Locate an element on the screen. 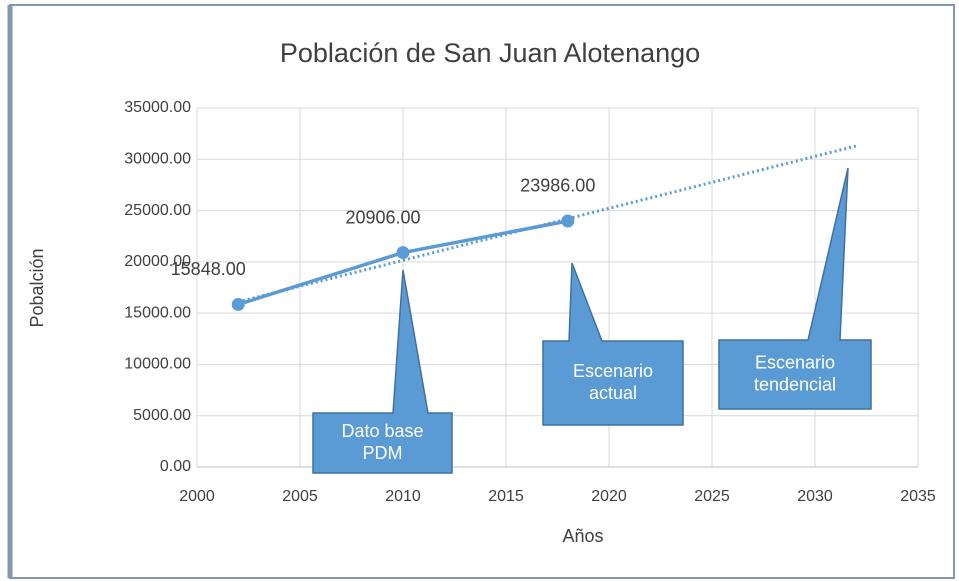 The width and height of the screenshot is (959, 581). y-tick-label: 10000.00 is located at coordinates (157, 364).